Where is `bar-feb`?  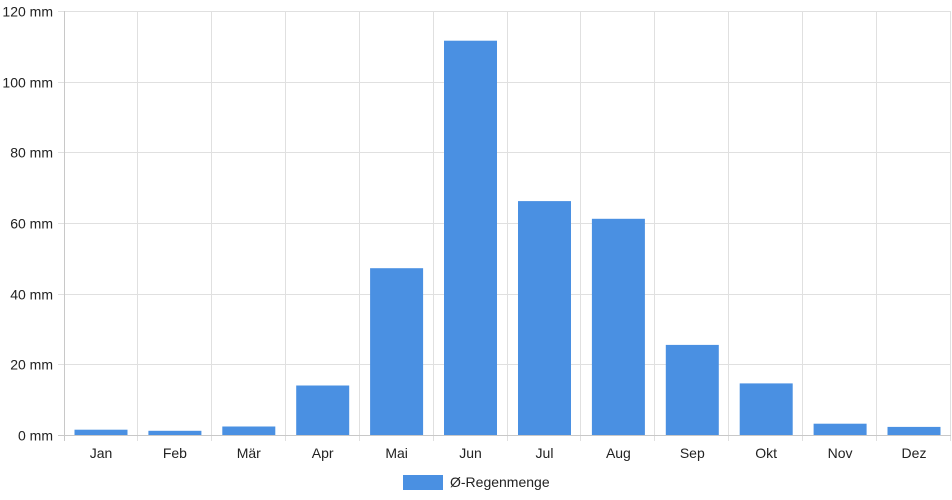 bar-feb is located at coordinates (175, 432).